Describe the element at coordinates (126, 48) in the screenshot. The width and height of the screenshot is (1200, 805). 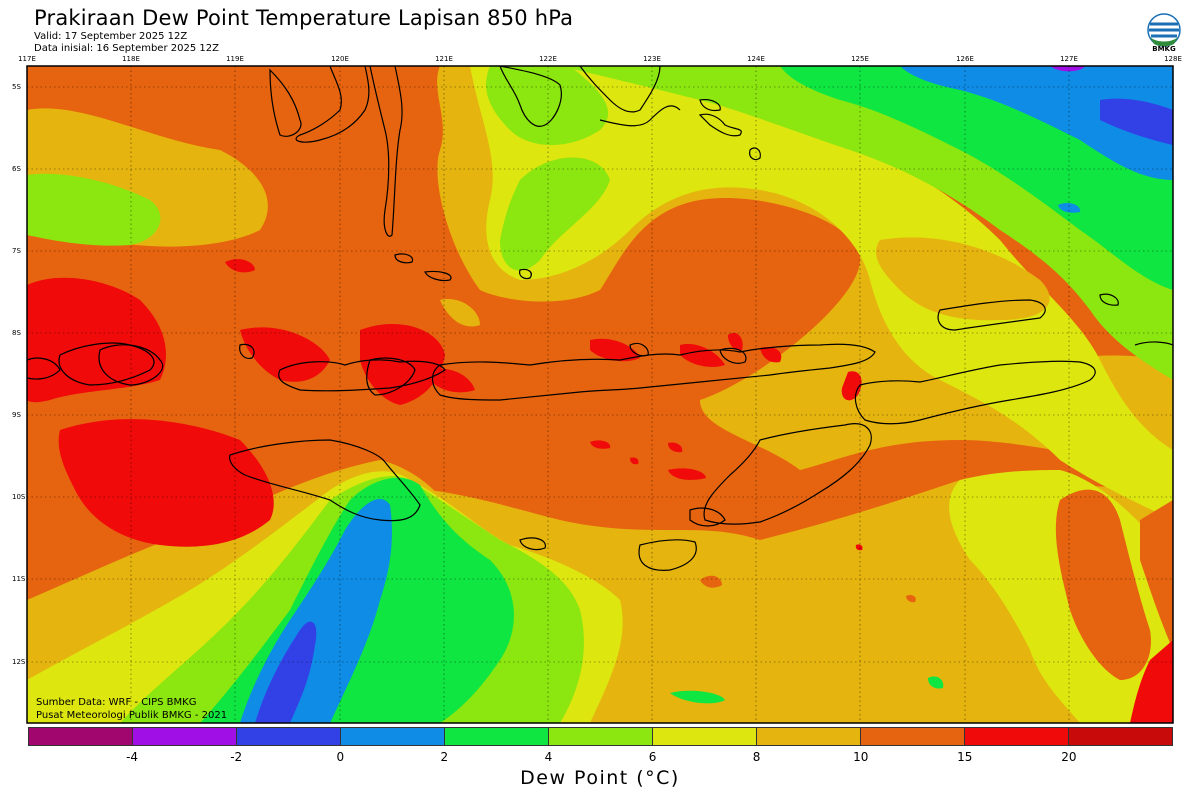
I see `initial-time: Data inisial: 16 September 2025 12Z` at that location.